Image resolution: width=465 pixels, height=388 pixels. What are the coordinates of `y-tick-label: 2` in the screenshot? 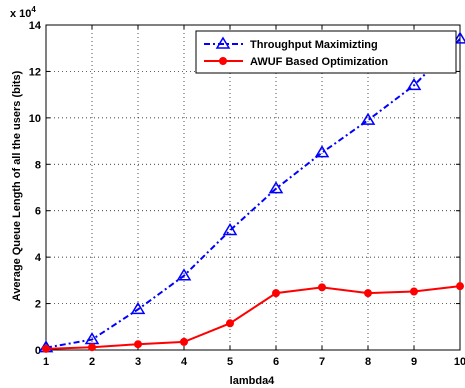 It's located at (38, 305).